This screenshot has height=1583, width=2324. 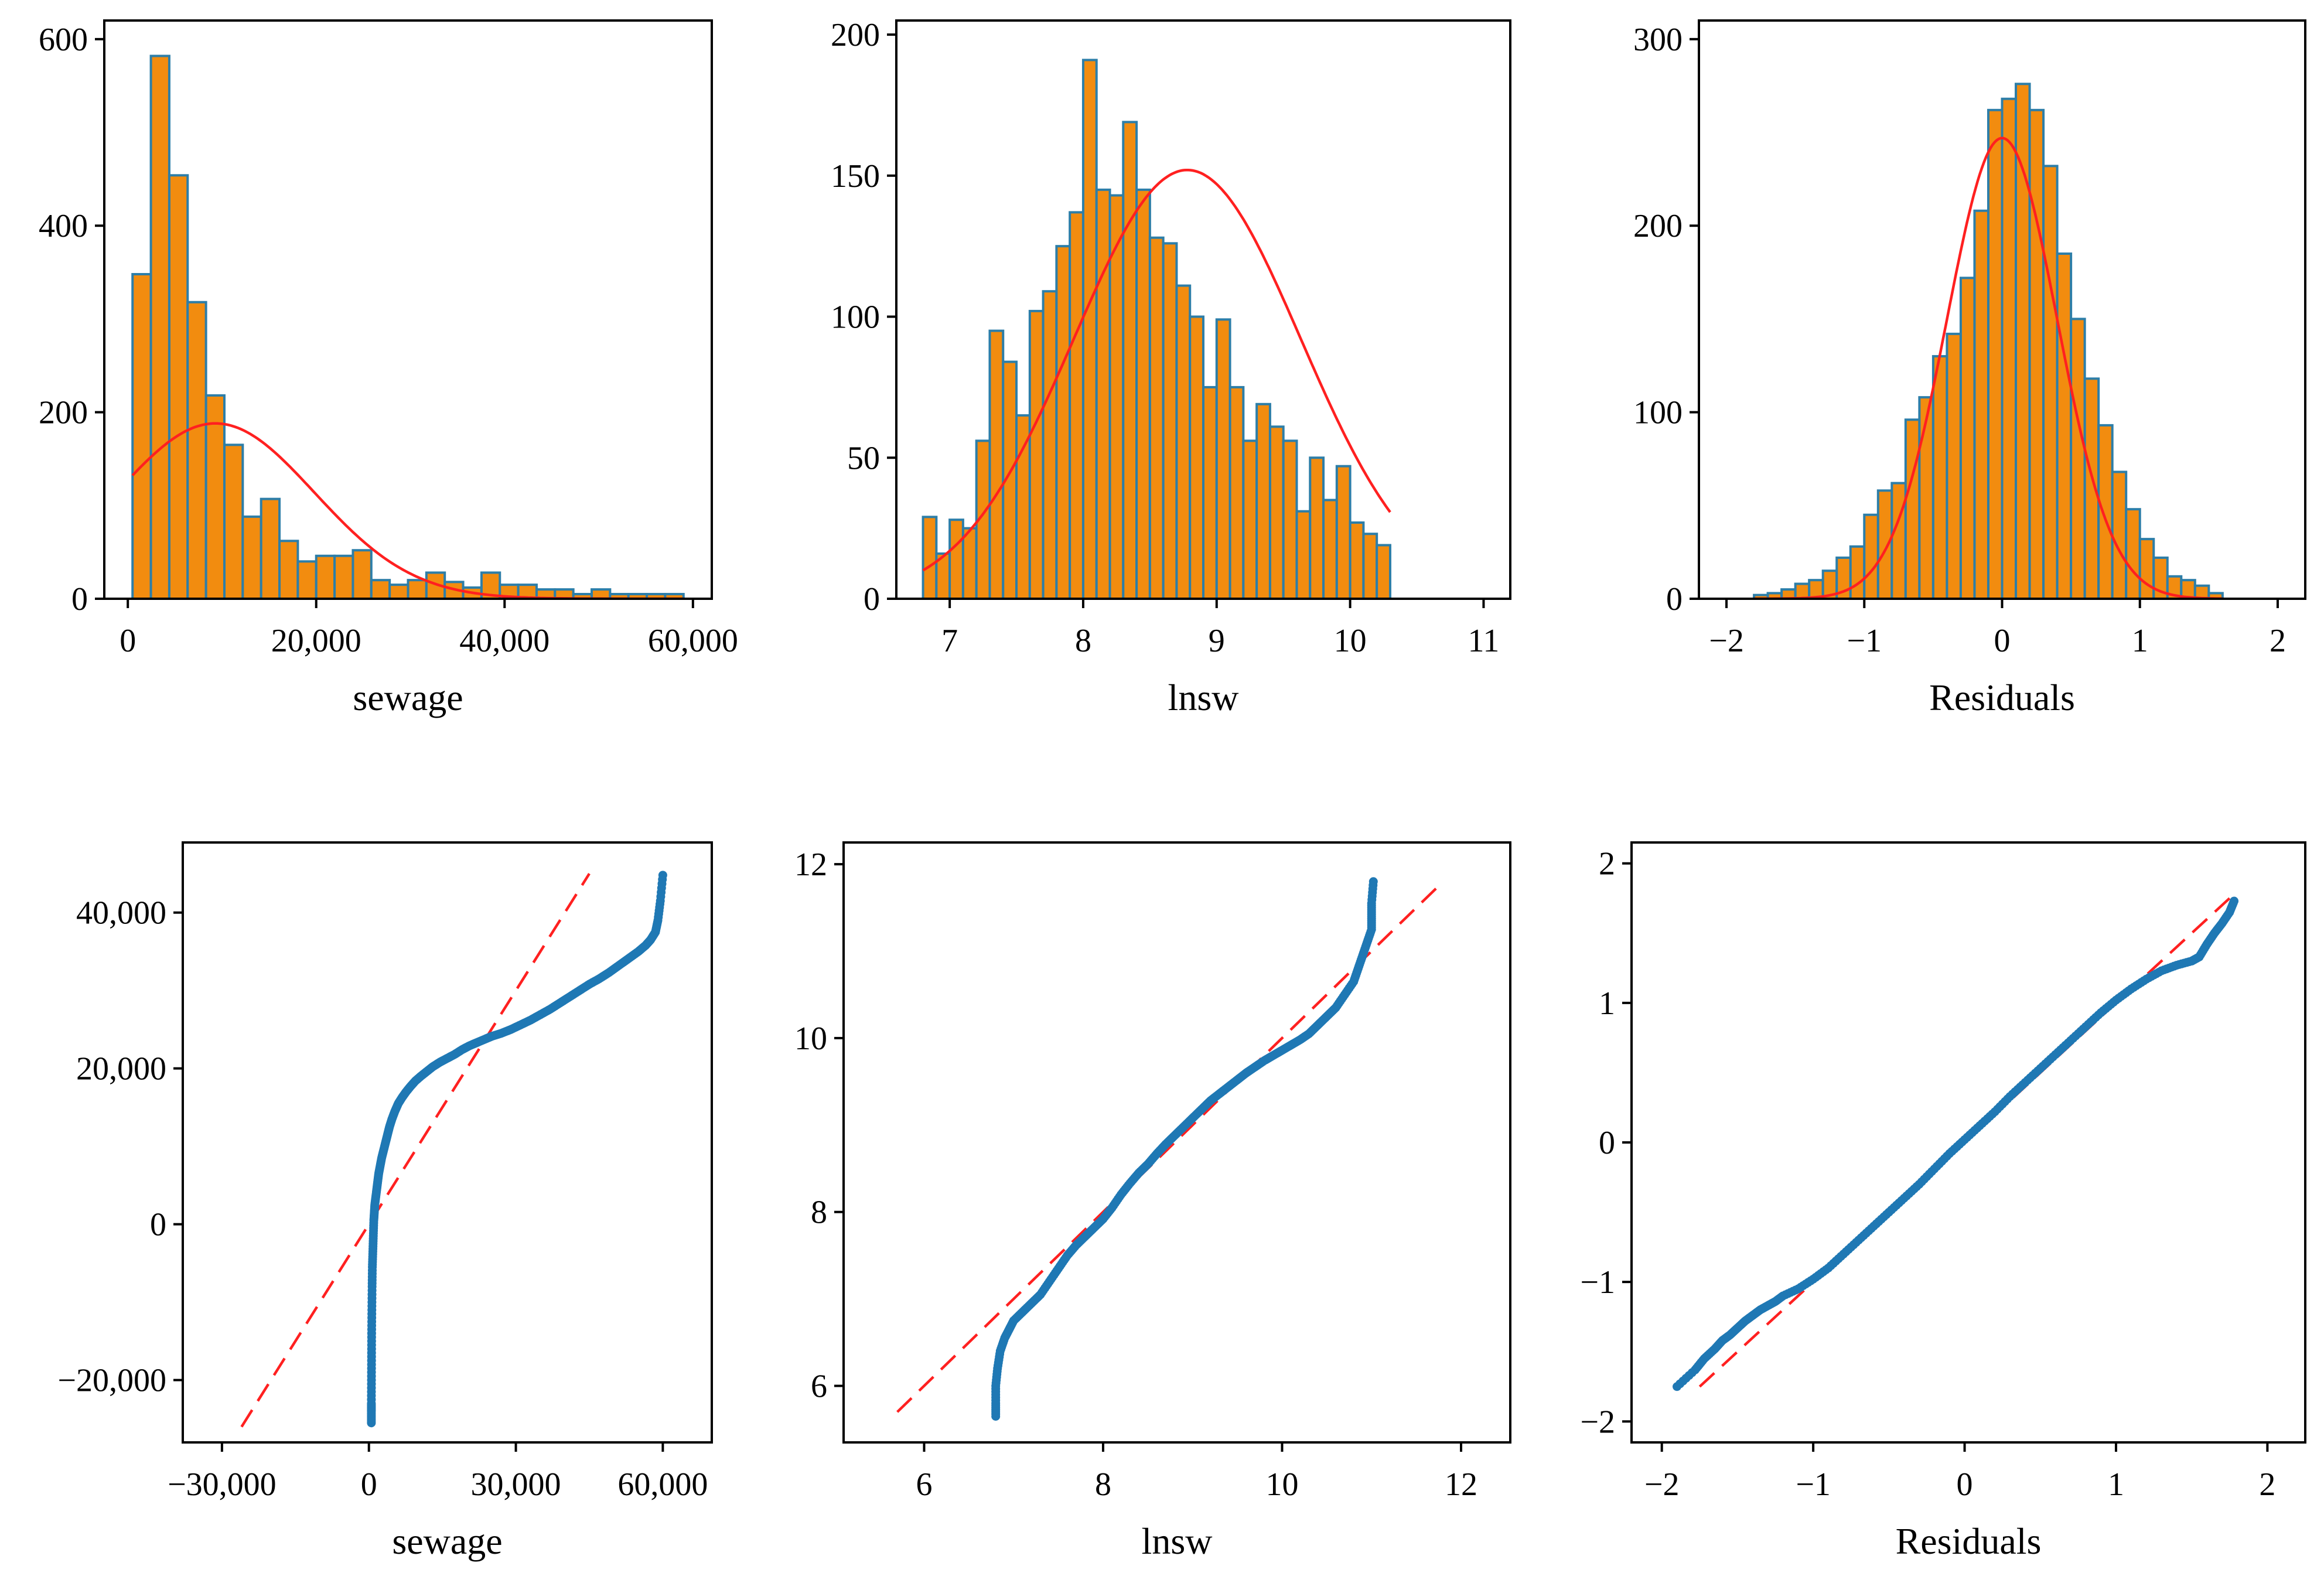 I want to click on y-tick-label: 2, so click(x=1607, y=864).